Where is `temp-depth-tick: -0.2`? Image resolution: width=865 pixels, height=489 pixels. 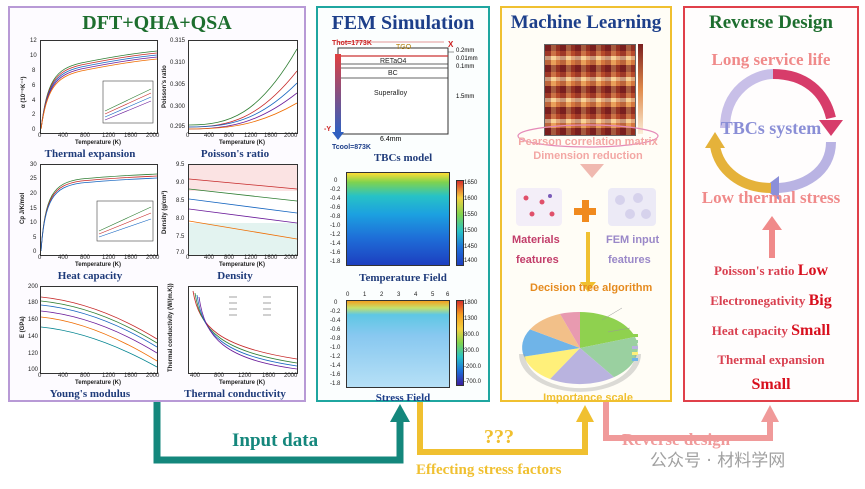
temp-depth-tick: -0.2 is located at coordinates (335, 190).